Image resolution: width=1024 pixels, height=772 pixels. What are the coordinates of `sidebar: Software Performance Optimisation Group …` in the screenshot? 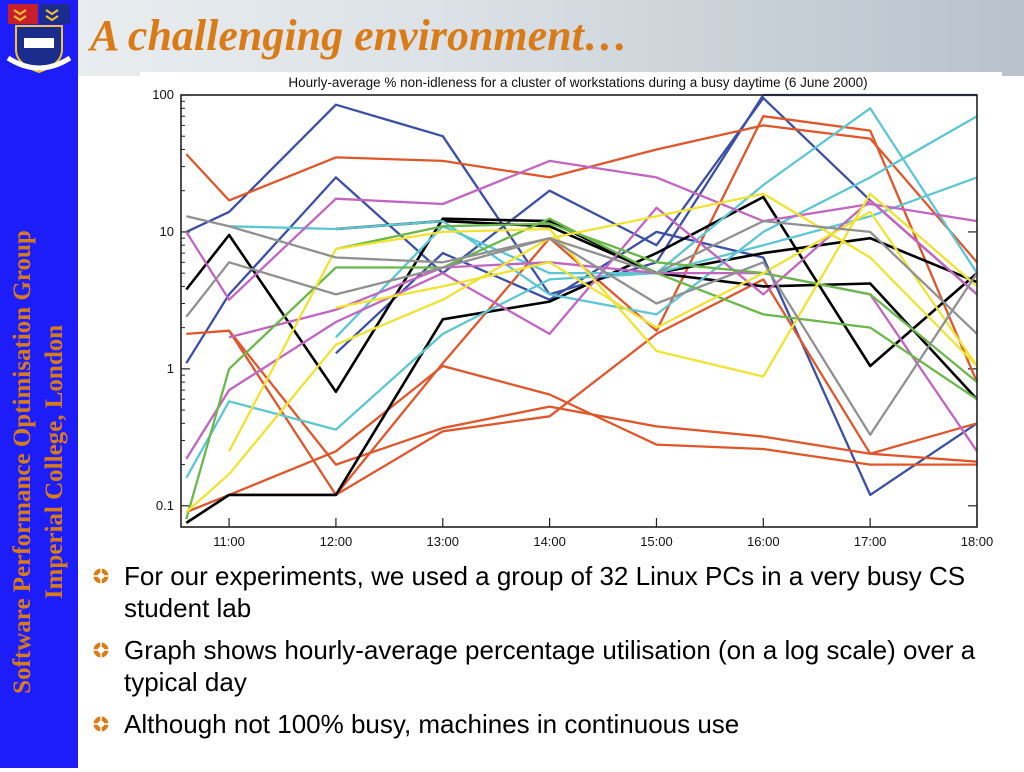 It's located at (39, 384).